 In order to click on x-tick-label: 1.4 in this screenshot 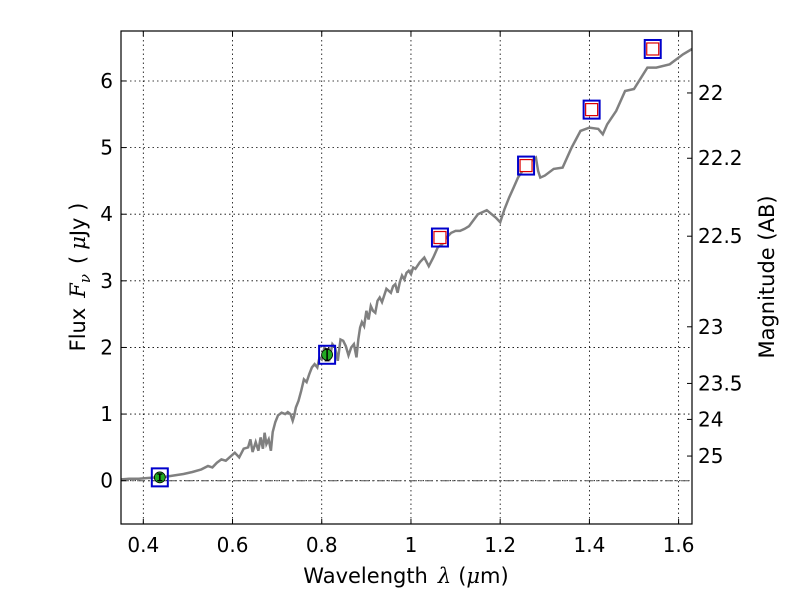, I will do `click(589, 545)`.